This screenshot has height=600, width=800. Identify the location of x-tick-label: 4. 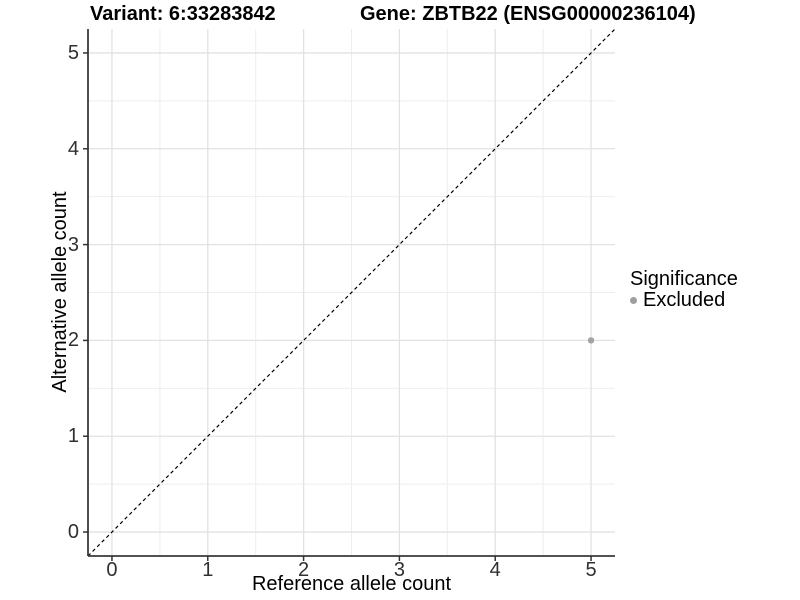
(495, 570).